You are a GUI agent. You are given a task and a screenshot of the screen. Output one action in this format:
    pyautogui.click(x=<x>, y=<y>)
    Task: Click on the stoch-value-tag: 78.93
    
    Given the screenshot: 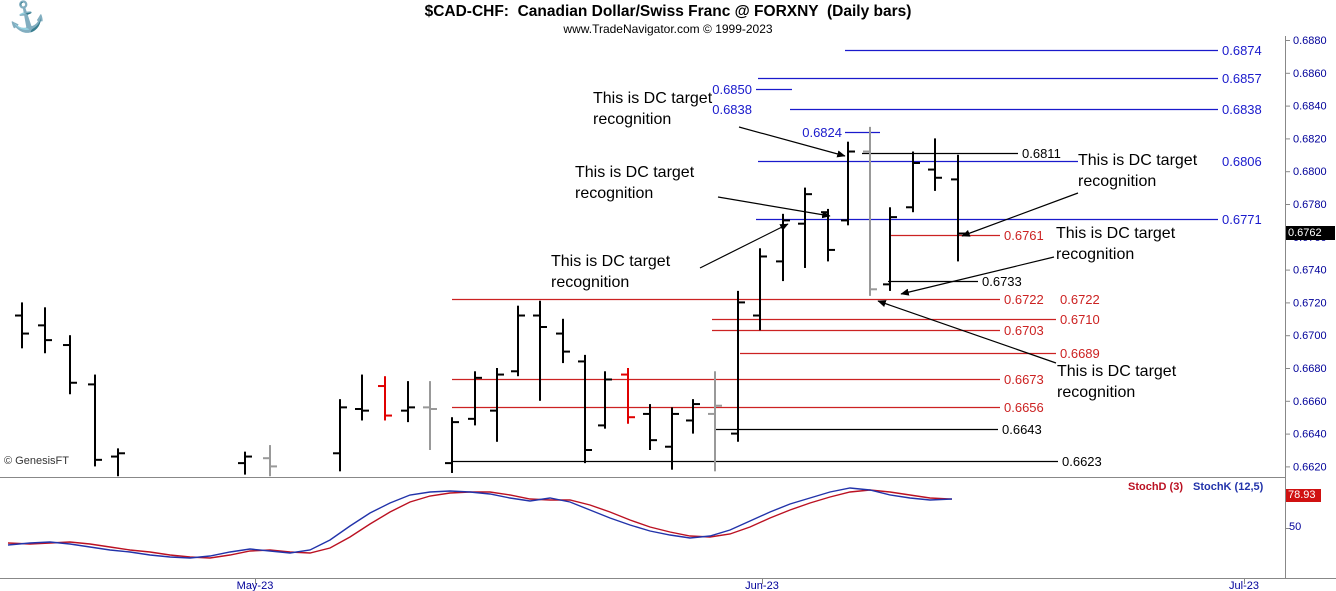 What is the action you would take?
    pyautogui.click(x=1303, y=495)
    